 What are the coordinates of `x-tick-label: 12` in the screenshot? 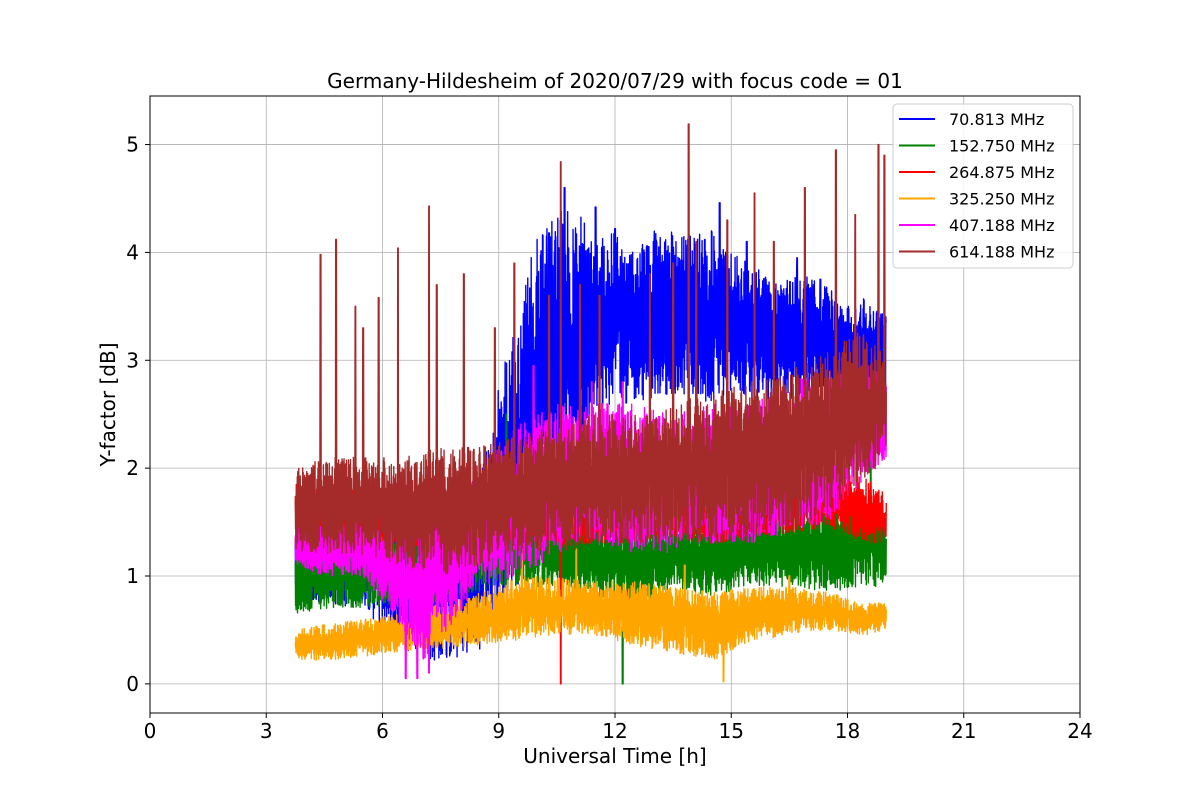 It's located at (614, 731).